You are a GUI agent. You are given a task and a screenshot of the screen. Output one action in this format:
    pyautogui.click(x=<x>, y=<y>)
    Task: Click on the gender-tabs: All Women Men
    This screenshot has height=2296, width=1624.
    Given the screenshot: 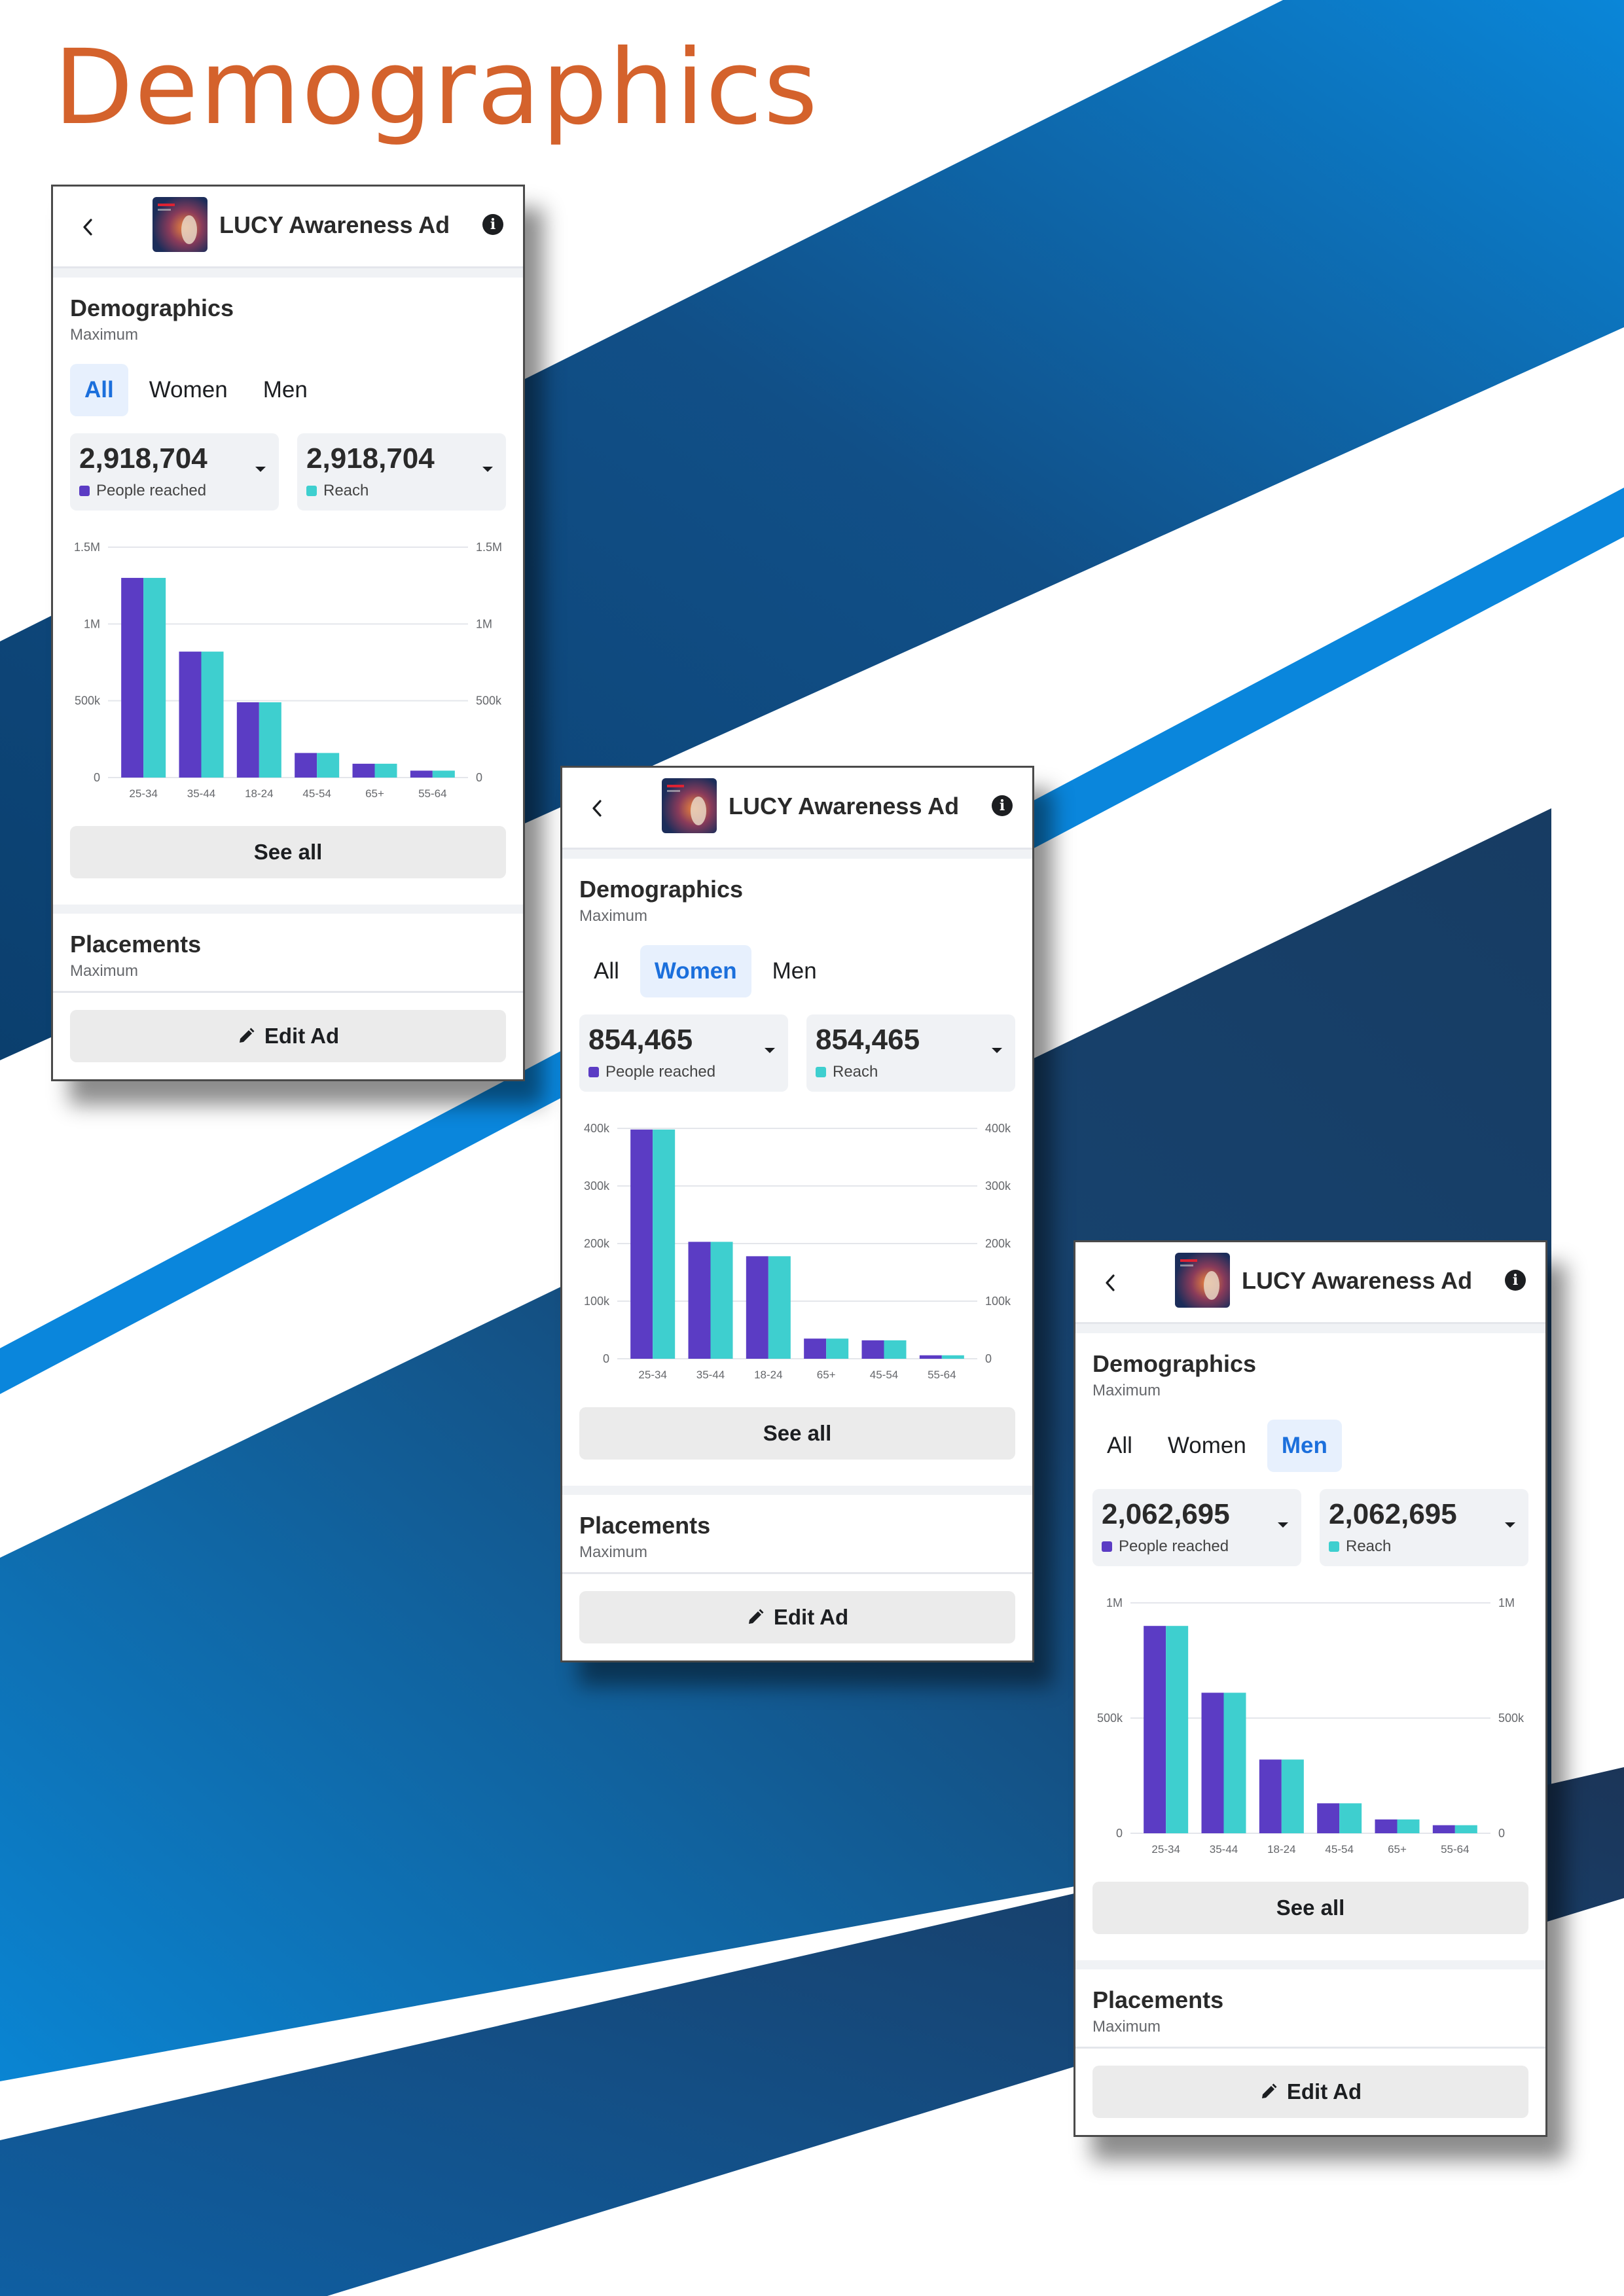 What is the action you would take?
    pyautogui.click(x=1310, y=1446)
    